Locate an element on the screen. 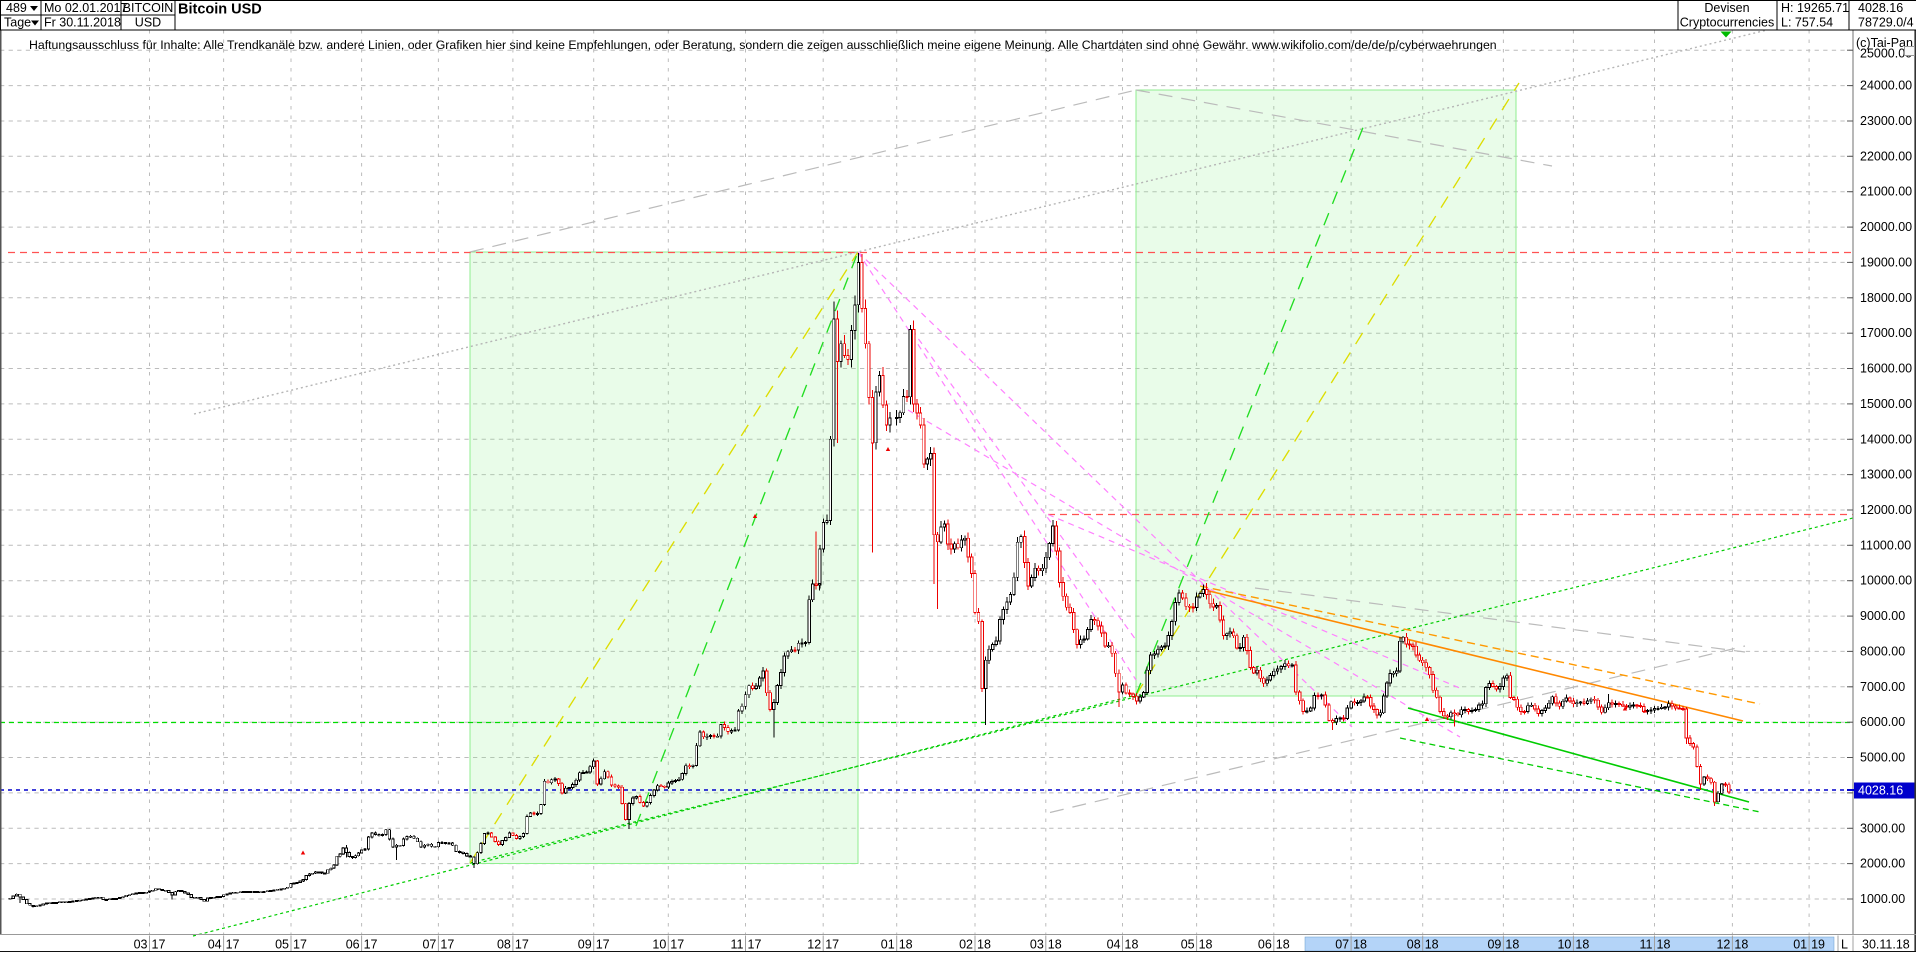 Image resolution: width=1916 pixels, height=957 pixels. svg-text: Tage is located at coordinates (17, 23).